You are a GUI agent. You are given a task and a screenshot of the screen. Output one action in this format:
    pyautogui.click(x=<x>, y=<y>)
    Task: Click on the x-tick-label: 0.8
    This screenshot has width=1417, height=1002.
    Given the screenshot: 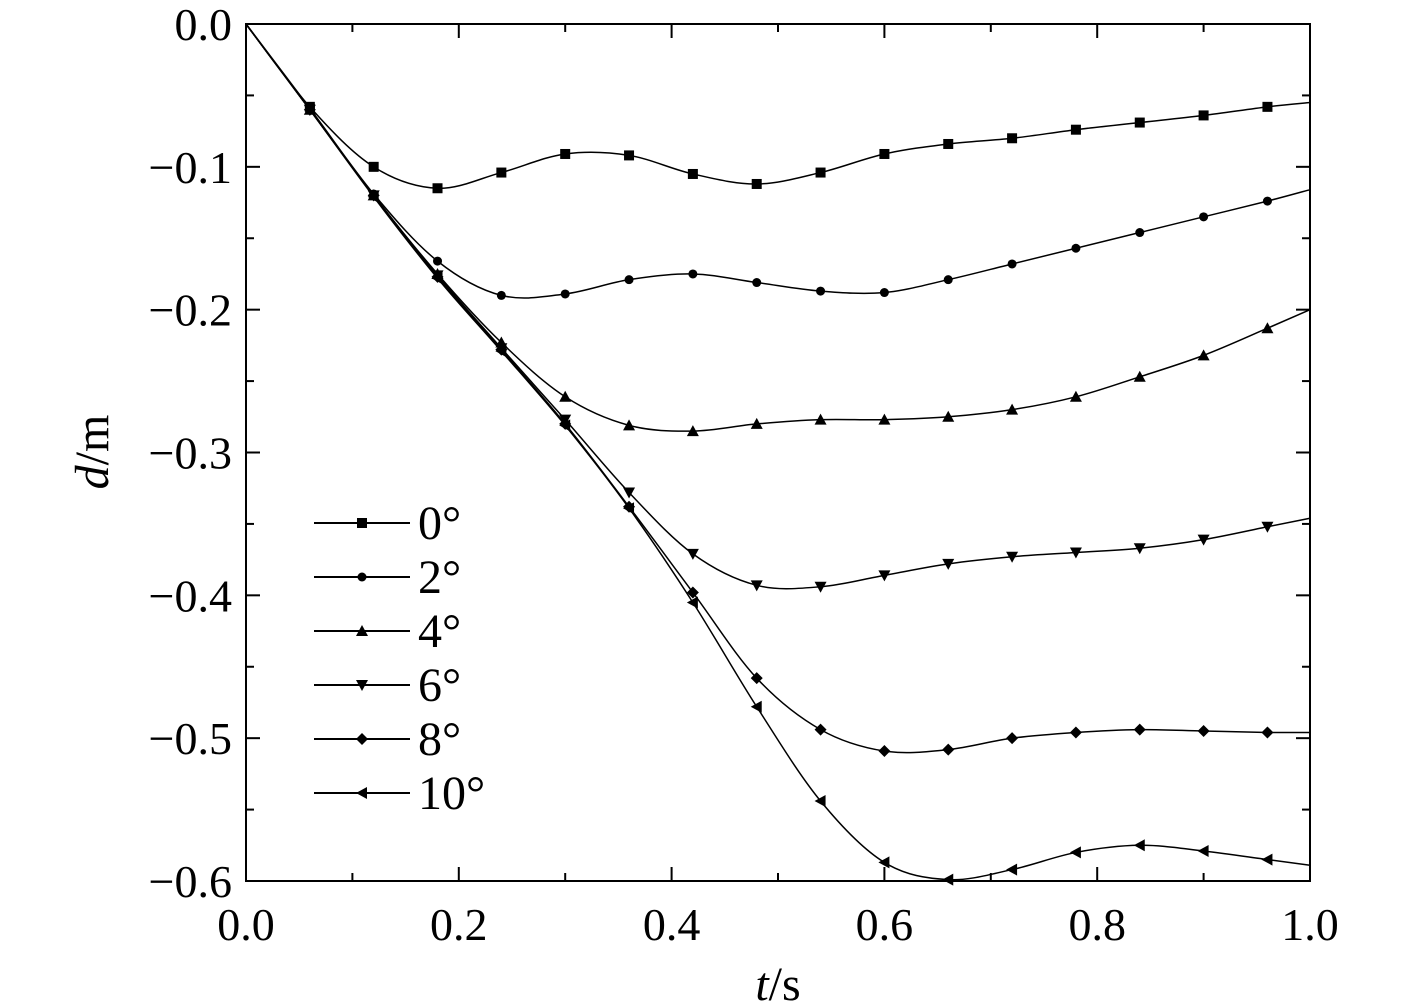 What is the action you would take?
    pyautogui.click(x=1097, y=924)
    